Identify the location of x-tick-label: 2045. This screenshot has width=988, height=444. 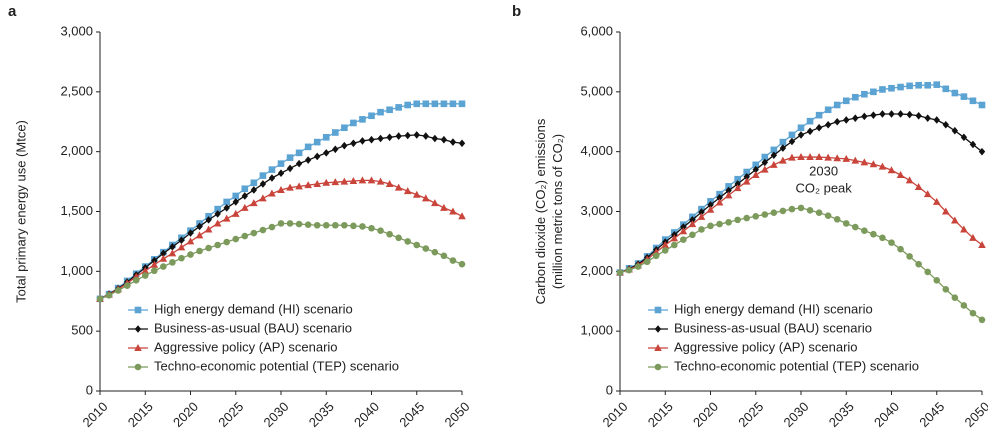
(411, 414).